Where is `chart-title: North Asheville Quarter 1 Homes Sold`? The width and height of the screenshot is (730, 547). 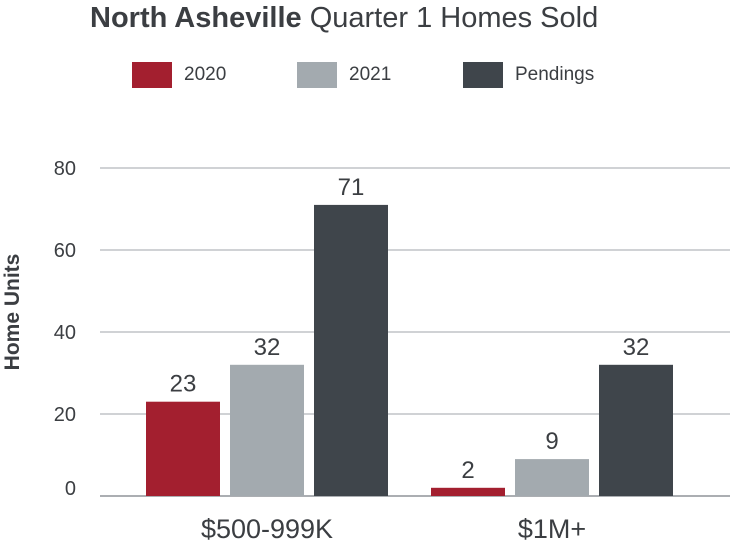 chart-title: North Asheville Quarter 1 Homes Sold is located at coordinates (344, 18).